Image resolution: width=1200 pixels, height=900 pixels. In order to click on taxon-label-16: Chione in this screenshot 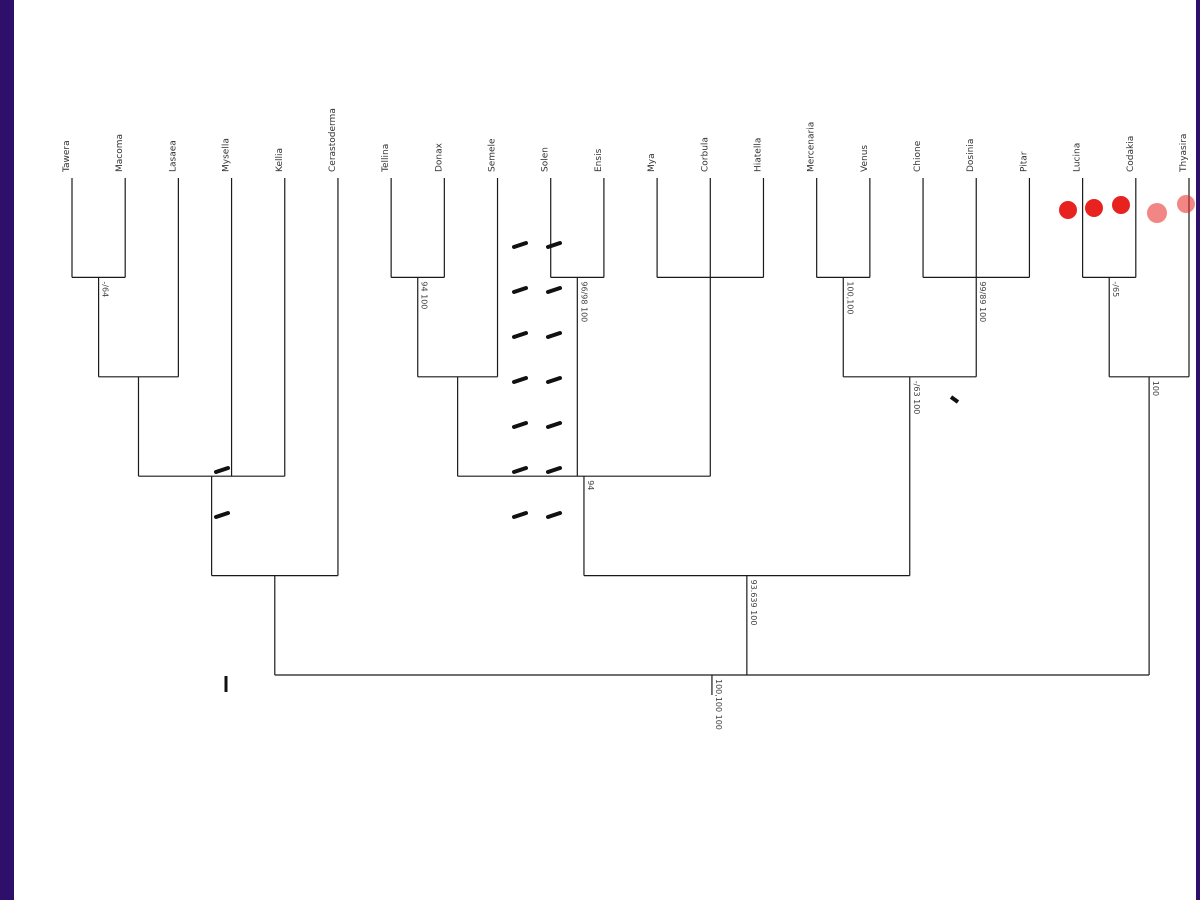, I will do `click(918, 156)`.